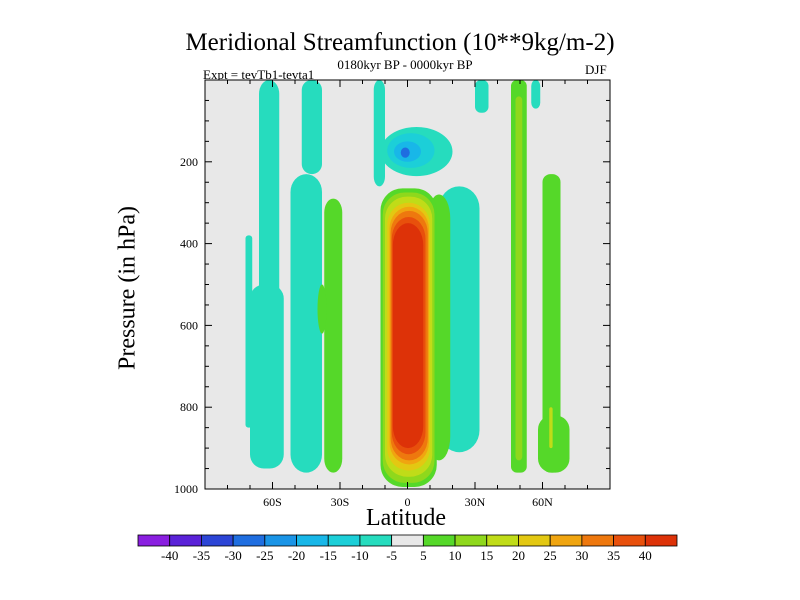  Describe the element at coordinates (518, 555) in the screenshot. I see `colorbar-label: 20` at that location.